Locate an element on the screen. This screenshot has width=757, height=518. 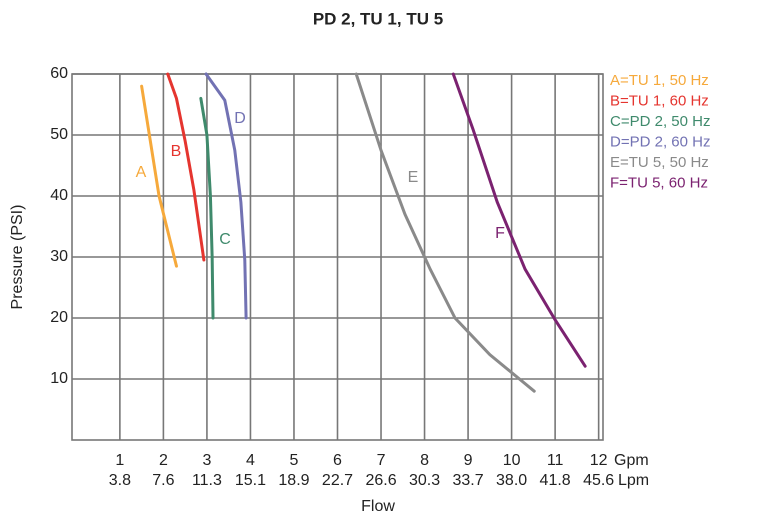
y-tick-label: 10 is located at coordinates (59, 378).